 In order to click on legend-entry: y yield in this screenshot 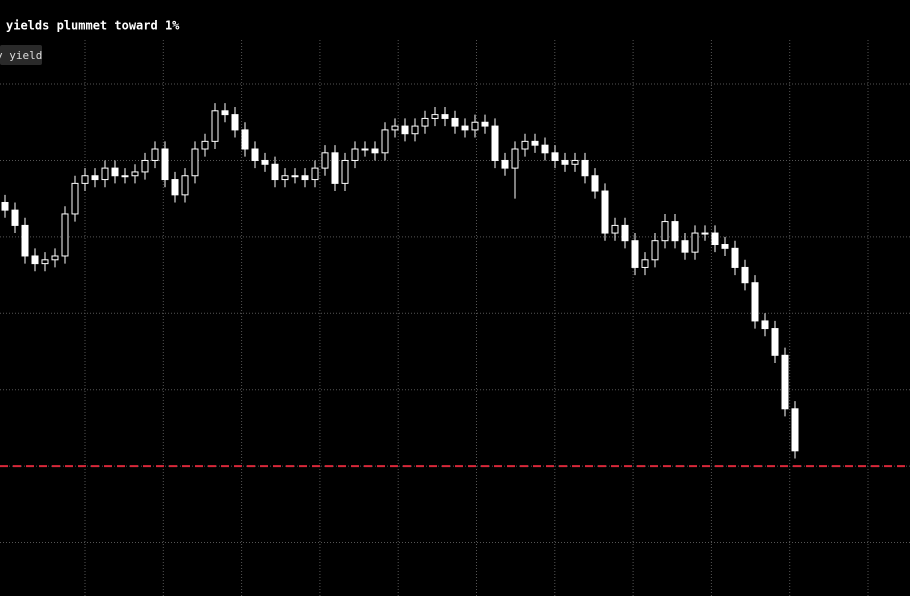, I will do `click(21, 55)`.